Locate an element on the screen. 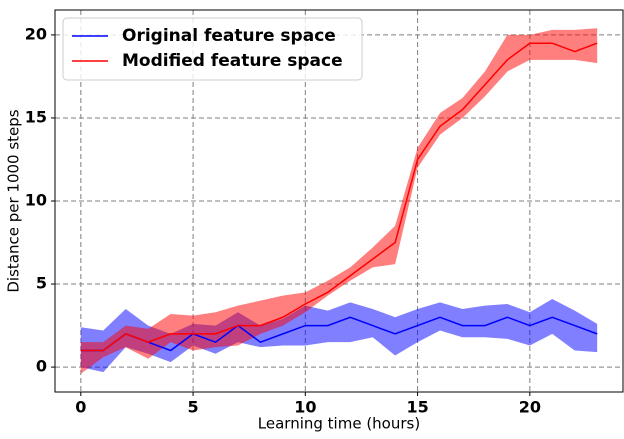 The height and width of the screenshot is (439, 624). y-tick-label: 20 is located at coordinates (36, 33).